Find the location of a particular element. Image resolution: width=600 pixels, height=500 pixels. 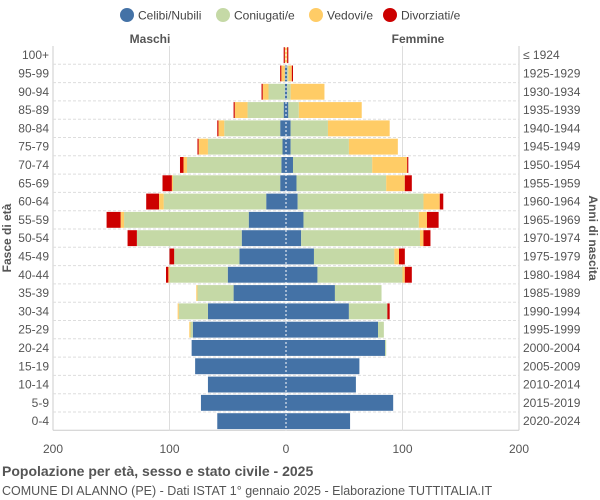

age-group-label: 30-34 is located at coordinates (33, 311).